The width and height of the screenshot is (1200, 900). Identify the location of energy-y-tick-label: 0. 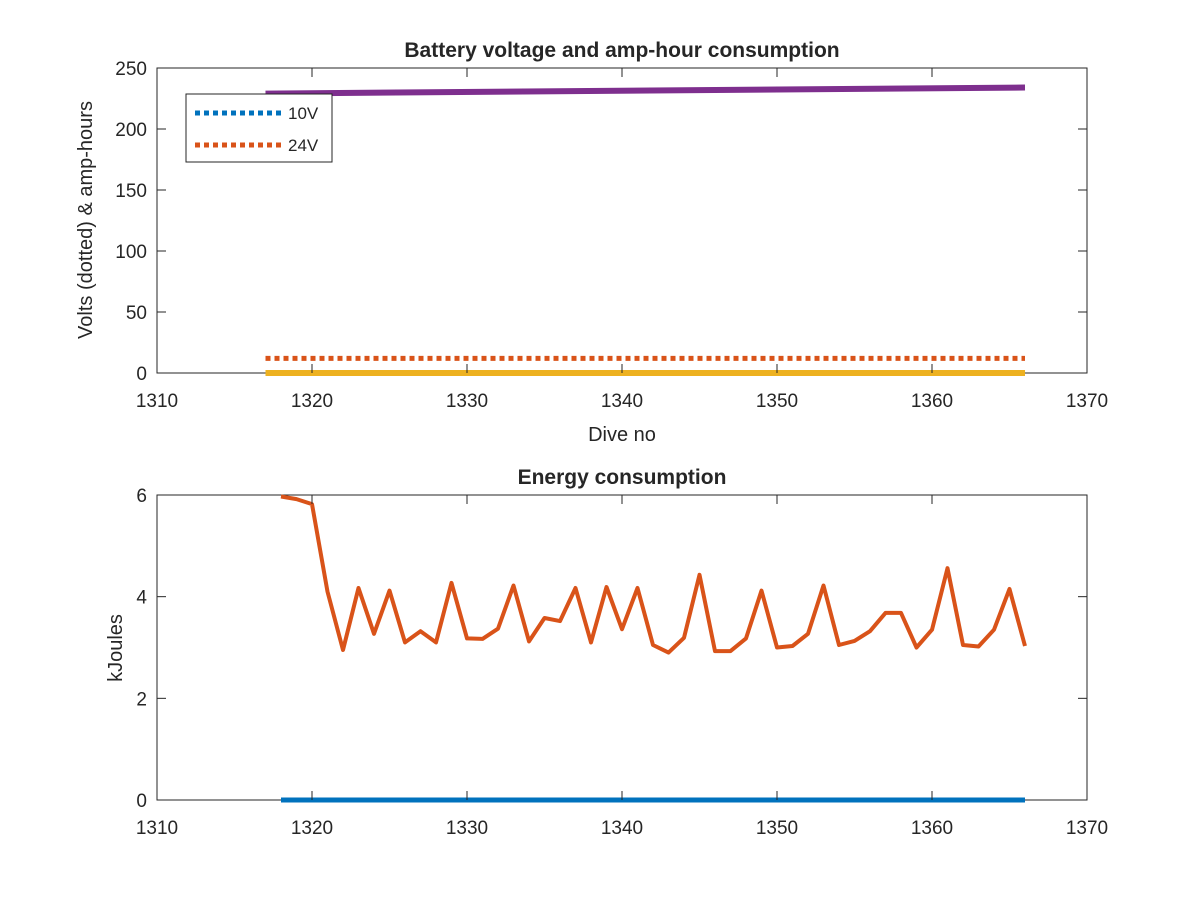
(141, 801).